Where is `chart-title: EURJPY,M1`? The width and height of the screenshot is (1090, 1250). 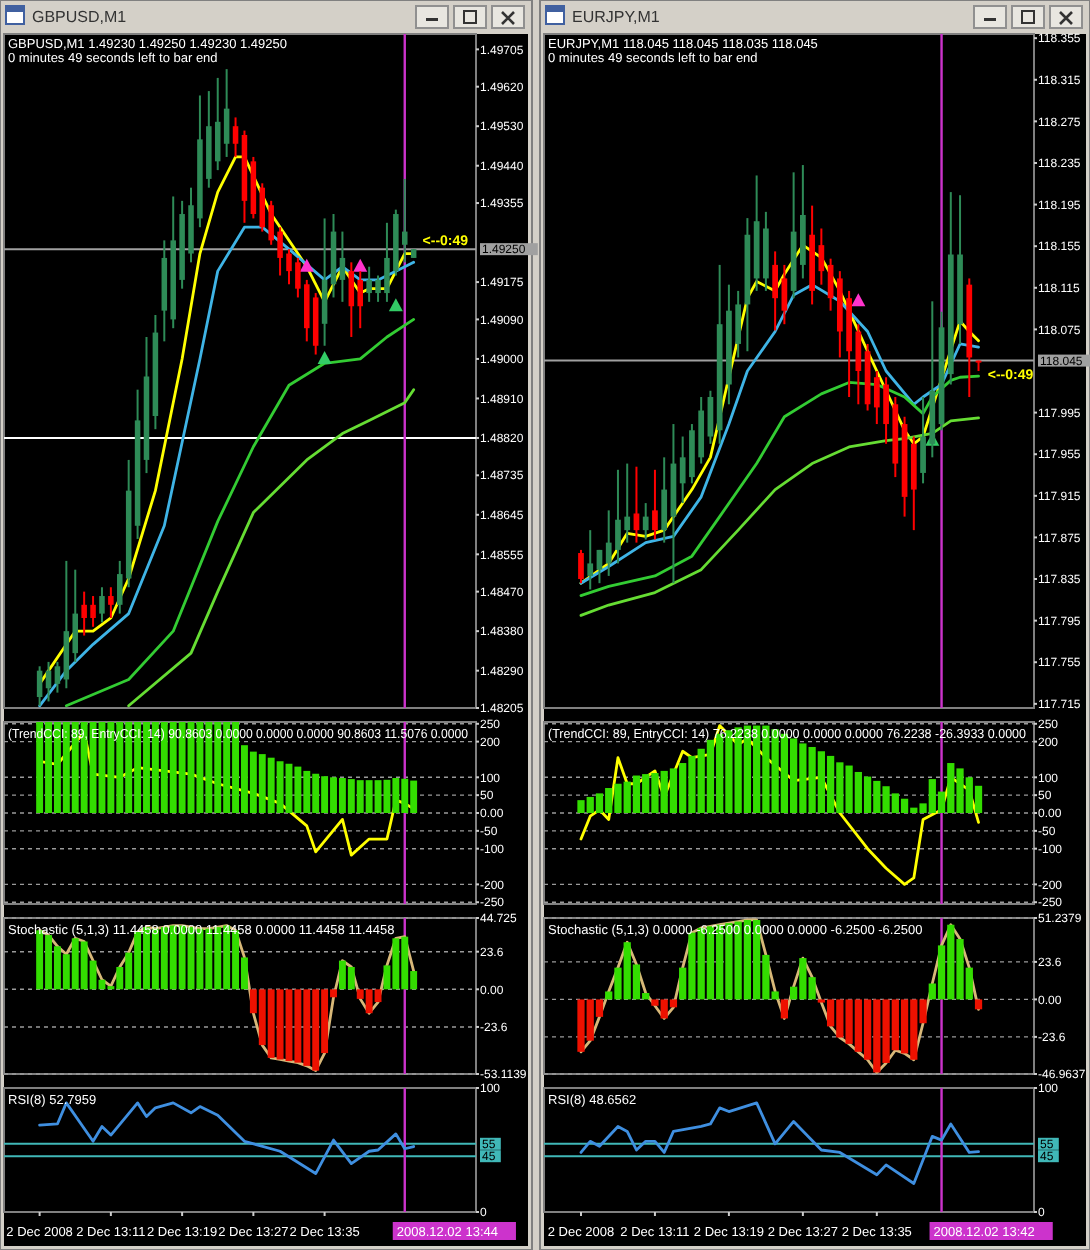 chart-title: EURJPY,M1 is located at coordinates (616, 17).